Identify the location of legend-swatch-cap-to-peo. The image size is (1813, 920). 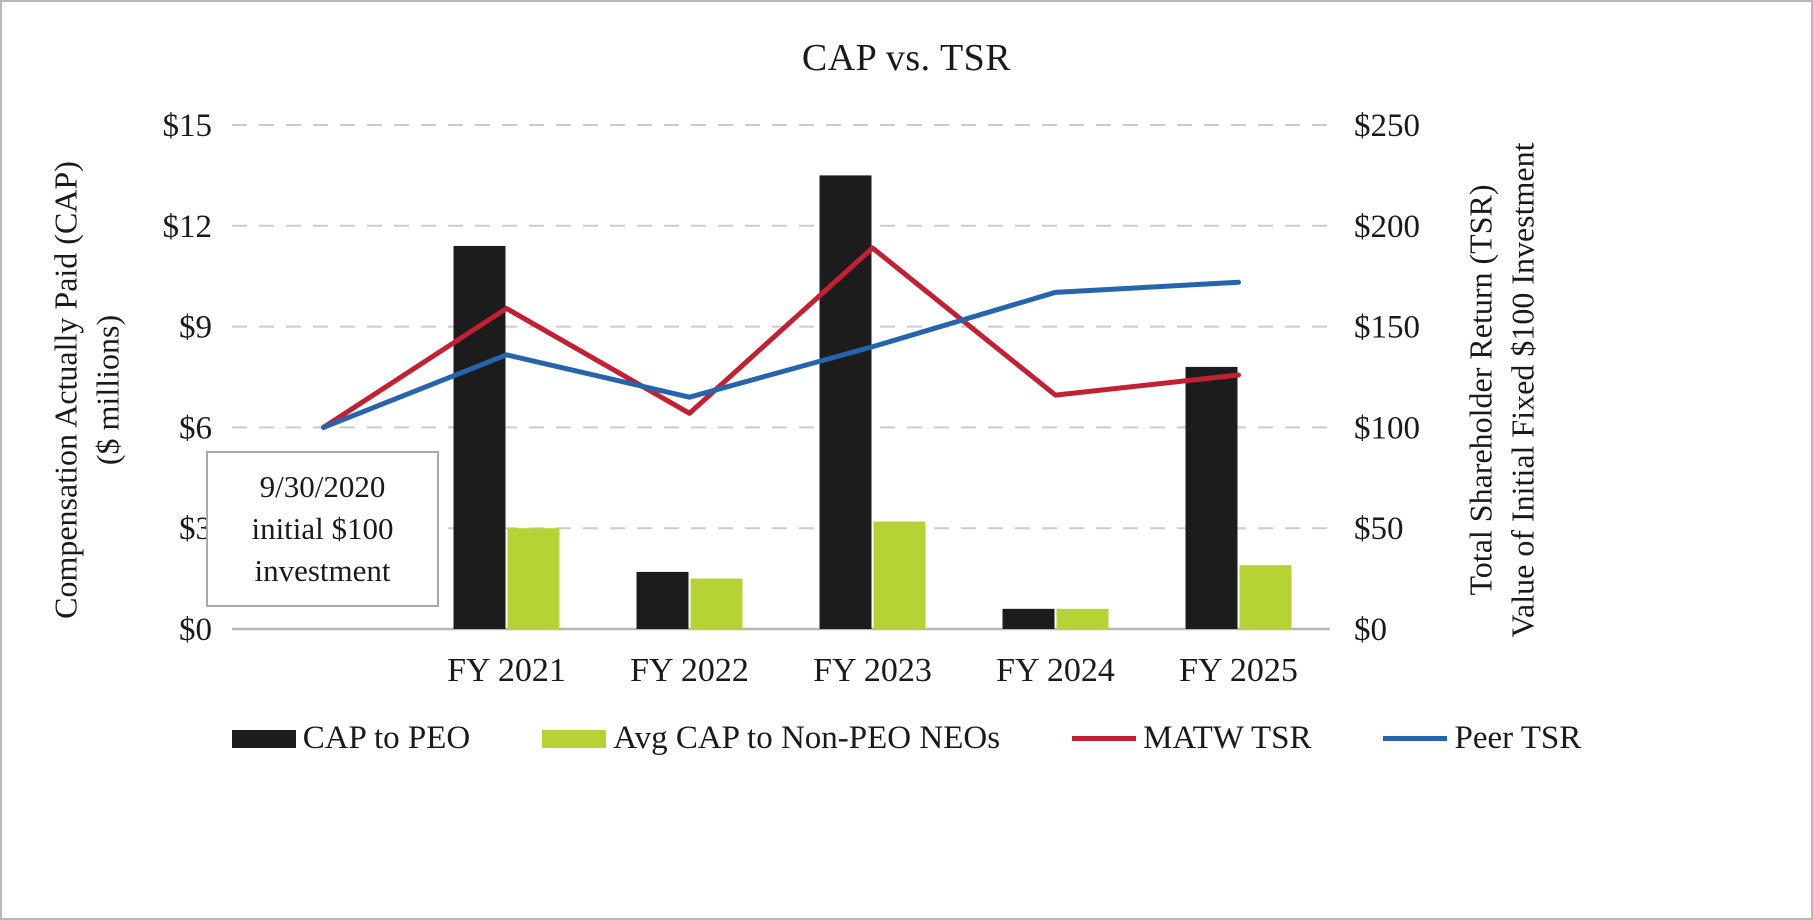
(263, 738).